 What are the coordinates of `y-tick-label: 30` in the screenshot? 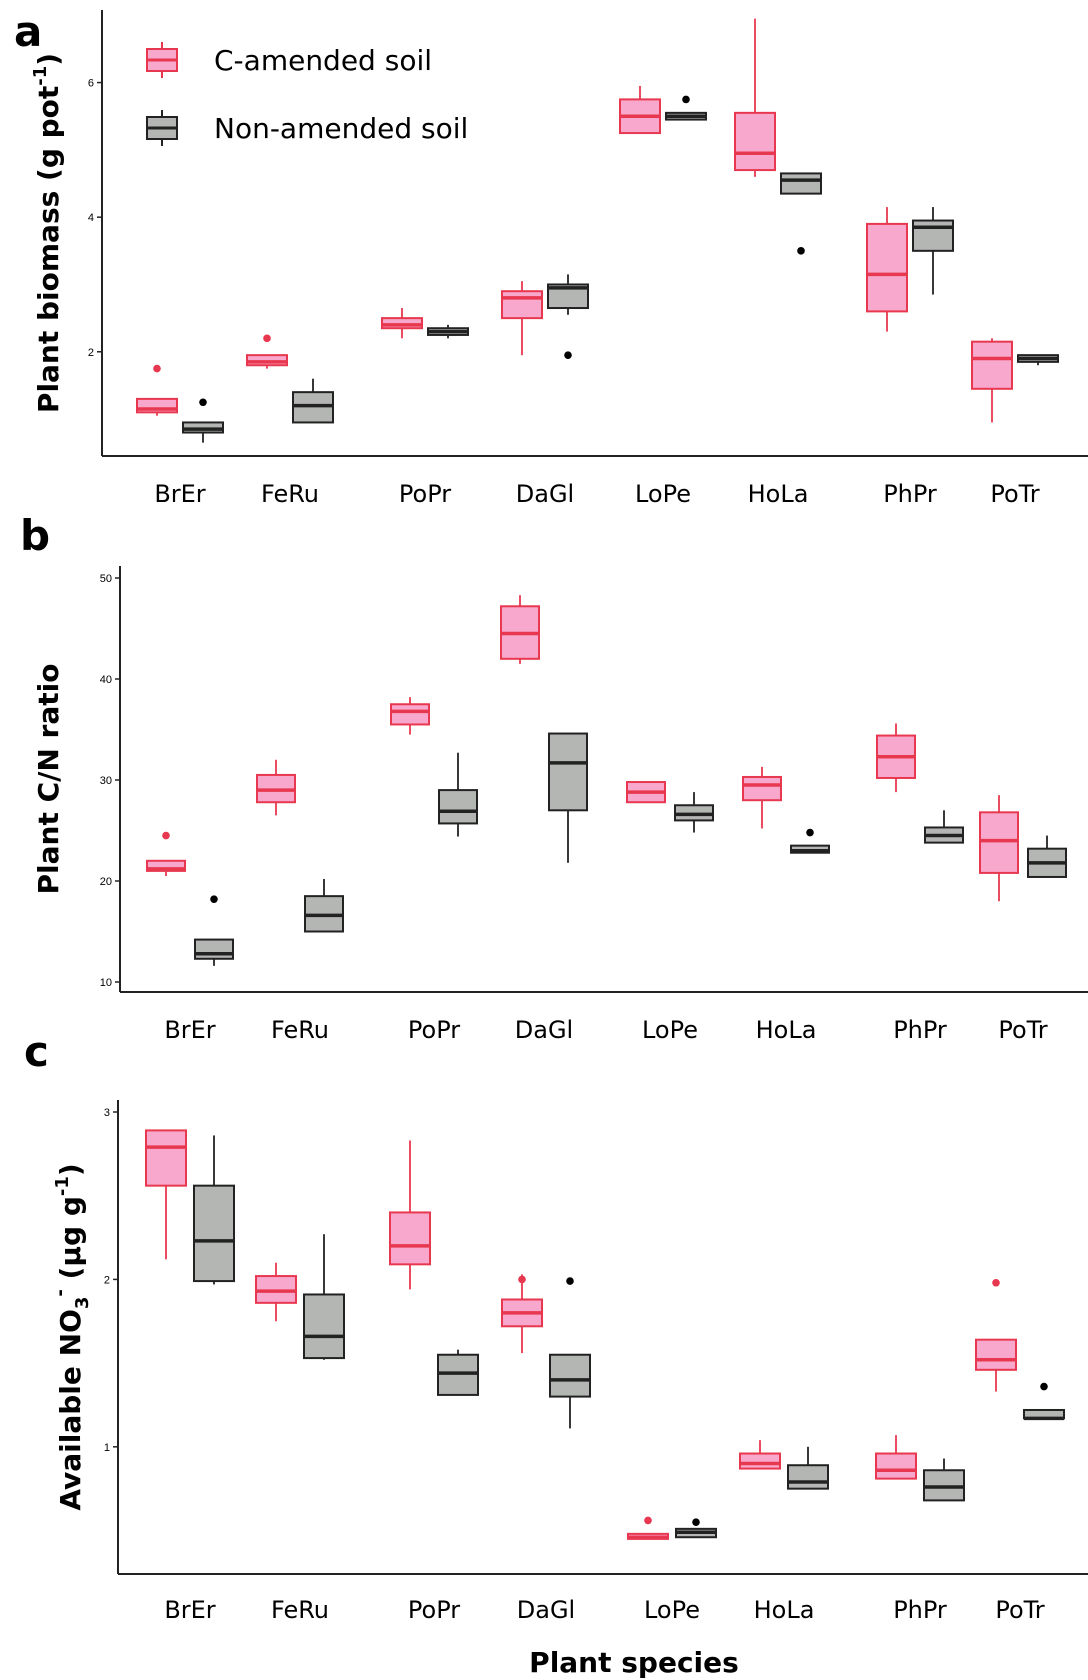 It's located at (106, 781).